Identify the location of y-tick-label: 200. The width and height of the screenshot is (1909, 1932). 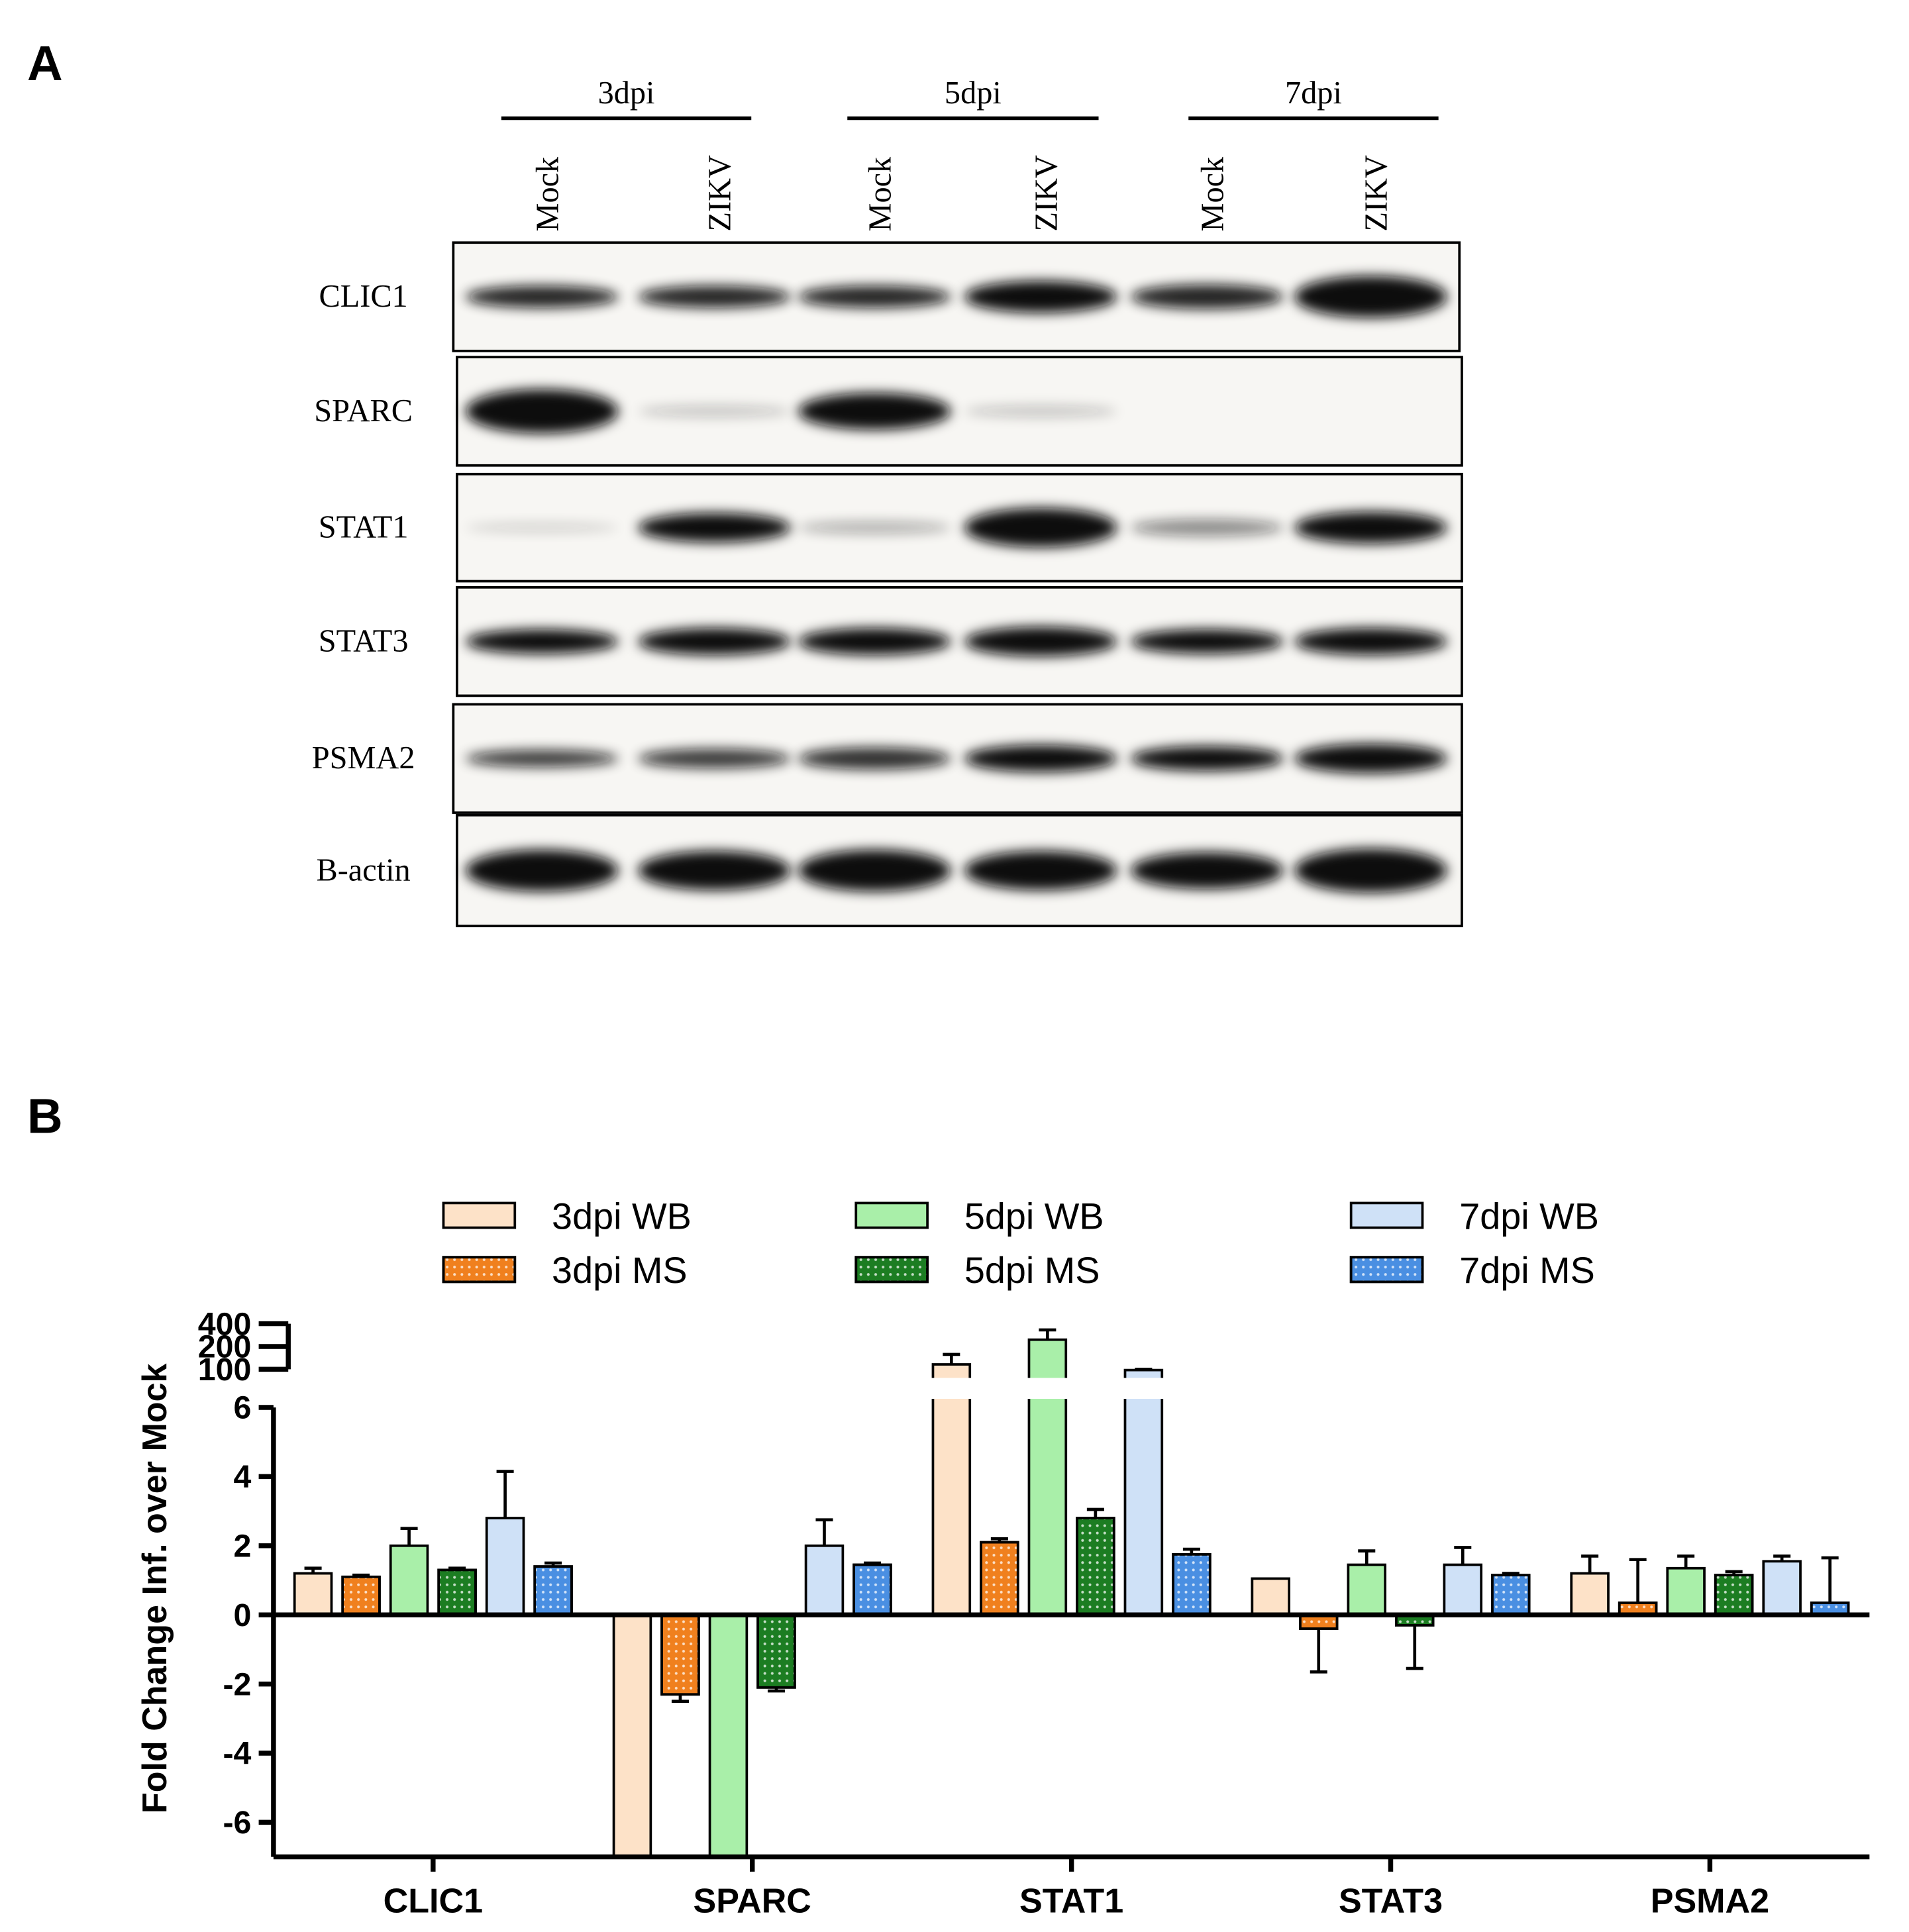
(225, 1347).